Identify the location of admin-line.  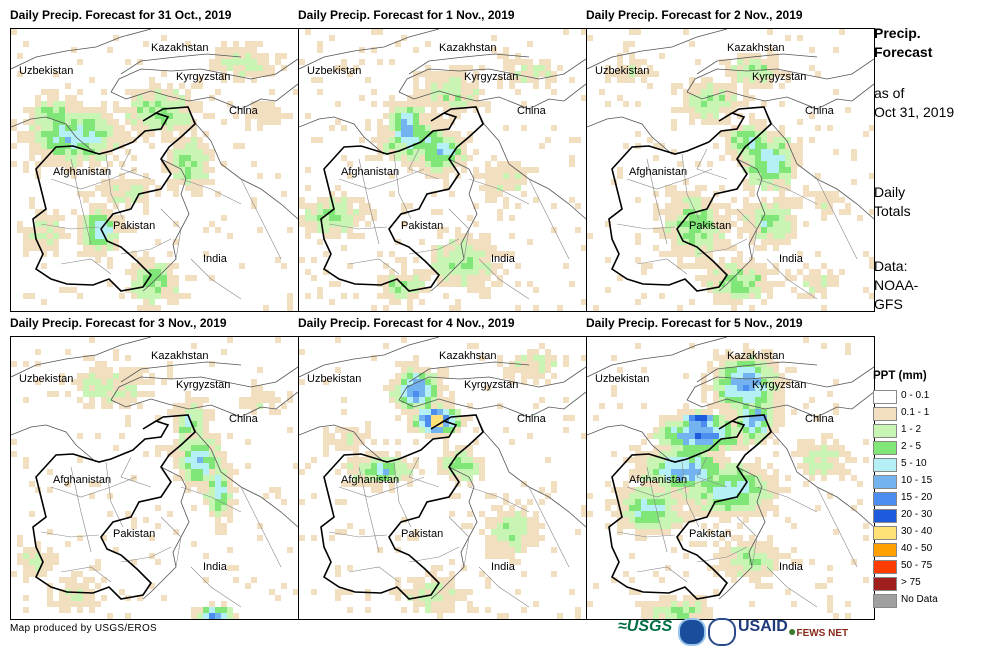
(792, 279).